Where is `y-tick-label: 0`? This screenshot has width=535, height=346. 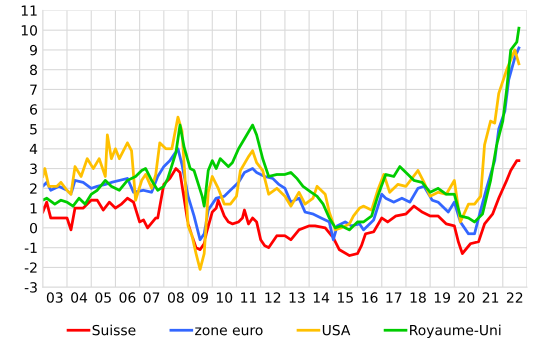
y-tick-label: 0 is located at coordinates (34, 228).